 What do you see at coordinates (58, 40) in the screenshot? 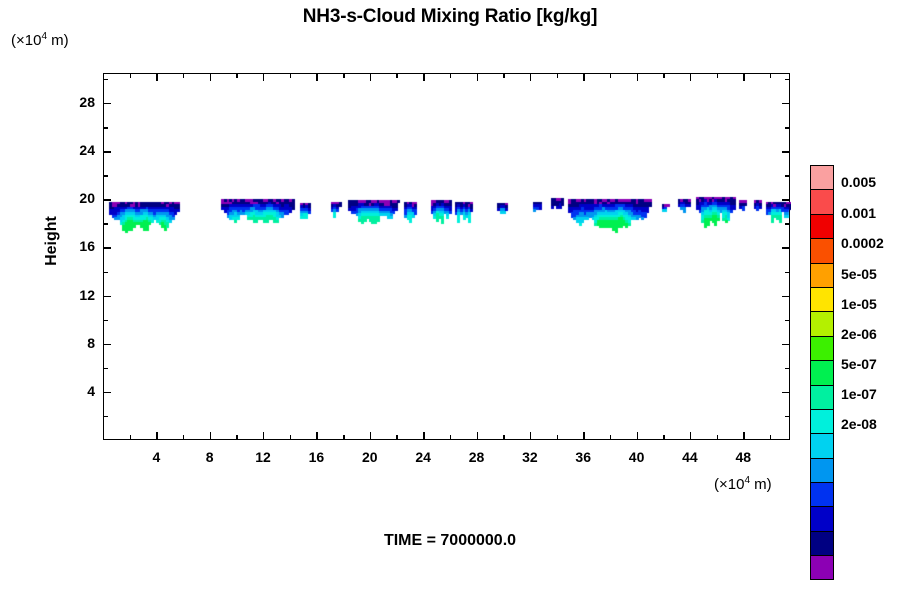
I see `y-axis-unit-suffix: m)` at bounding box center [58, 40].